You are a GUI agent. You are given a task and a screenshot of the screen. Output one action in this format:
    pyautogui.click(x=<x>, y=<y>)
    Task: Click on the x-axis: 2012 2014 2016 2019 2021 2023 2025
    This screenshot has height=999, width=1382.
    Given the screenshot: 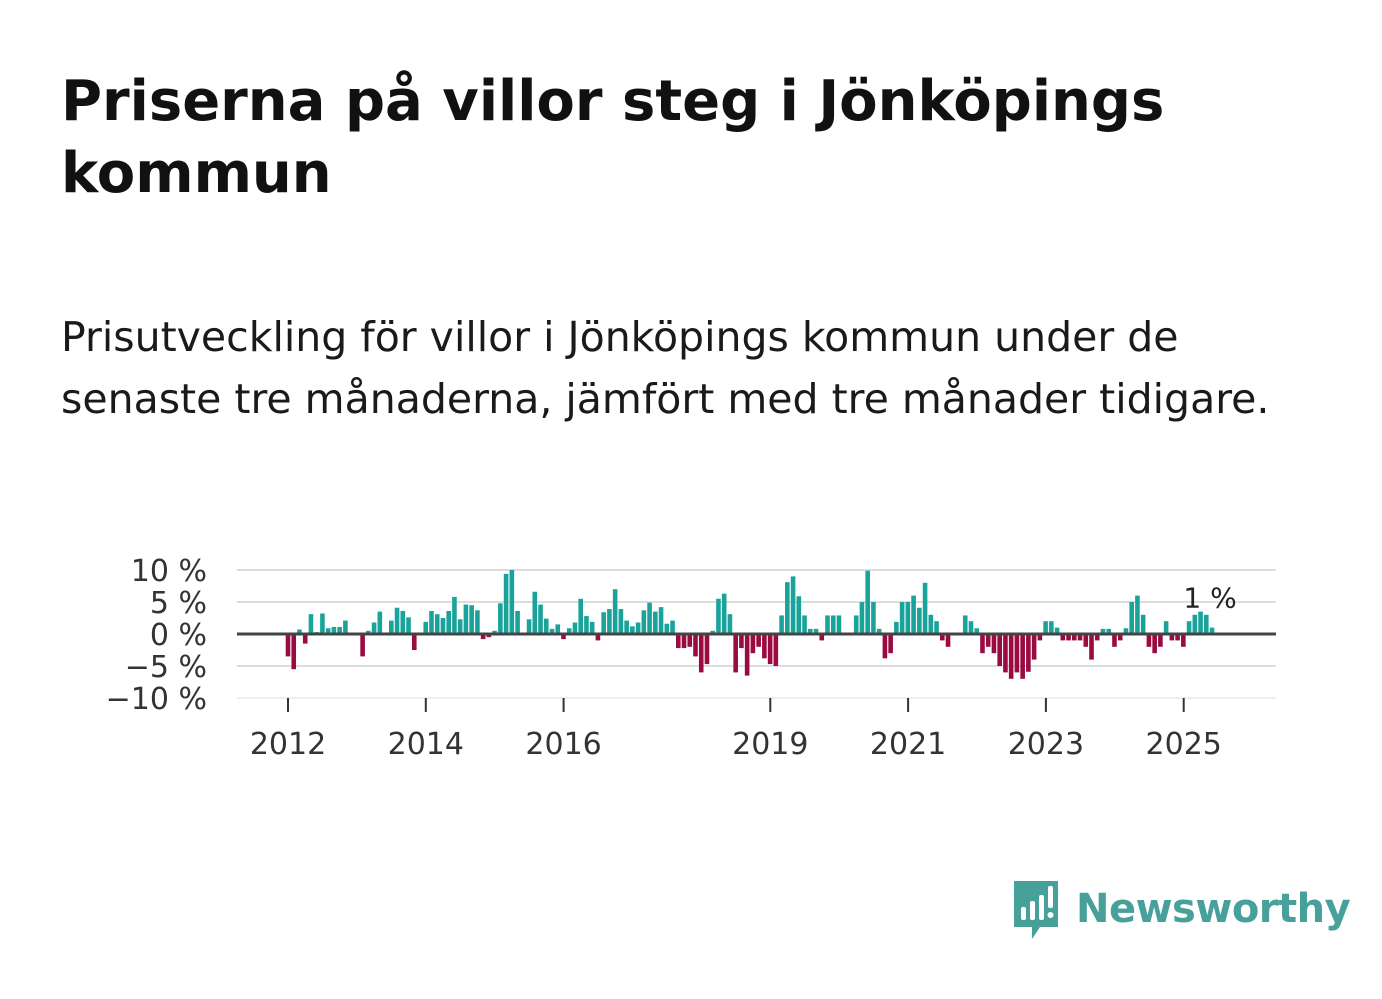 What is the action you would take?
    pyautogui.click(x=736, y=730)
    